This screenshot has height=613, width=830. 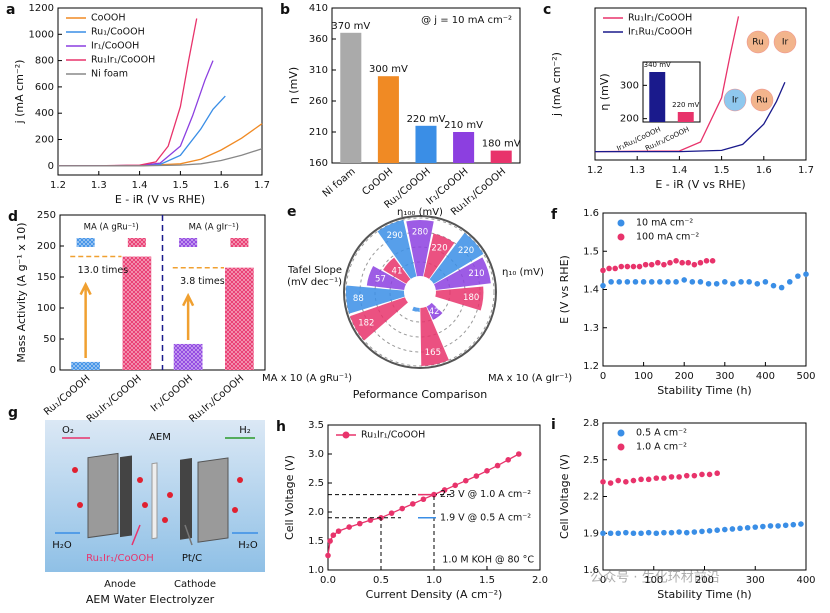 I want to click on y-tick-label: 150, so click(x=46, y=277).